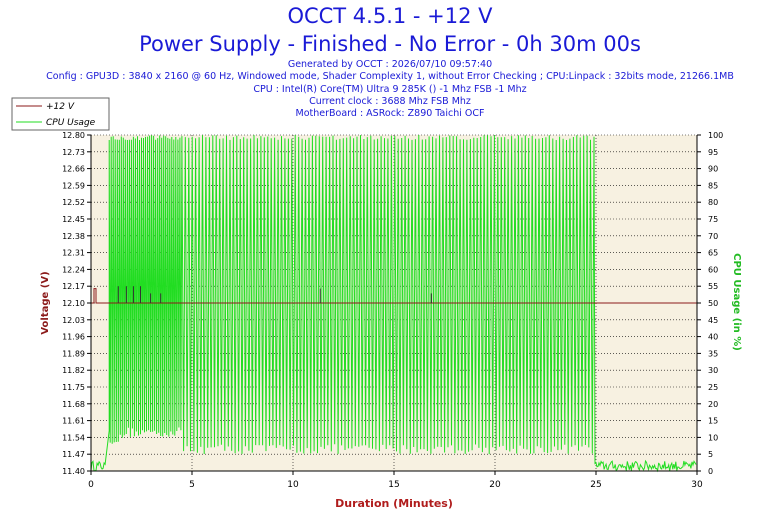  I want to click on tick-label-left: 12.03, so click(73, 320).